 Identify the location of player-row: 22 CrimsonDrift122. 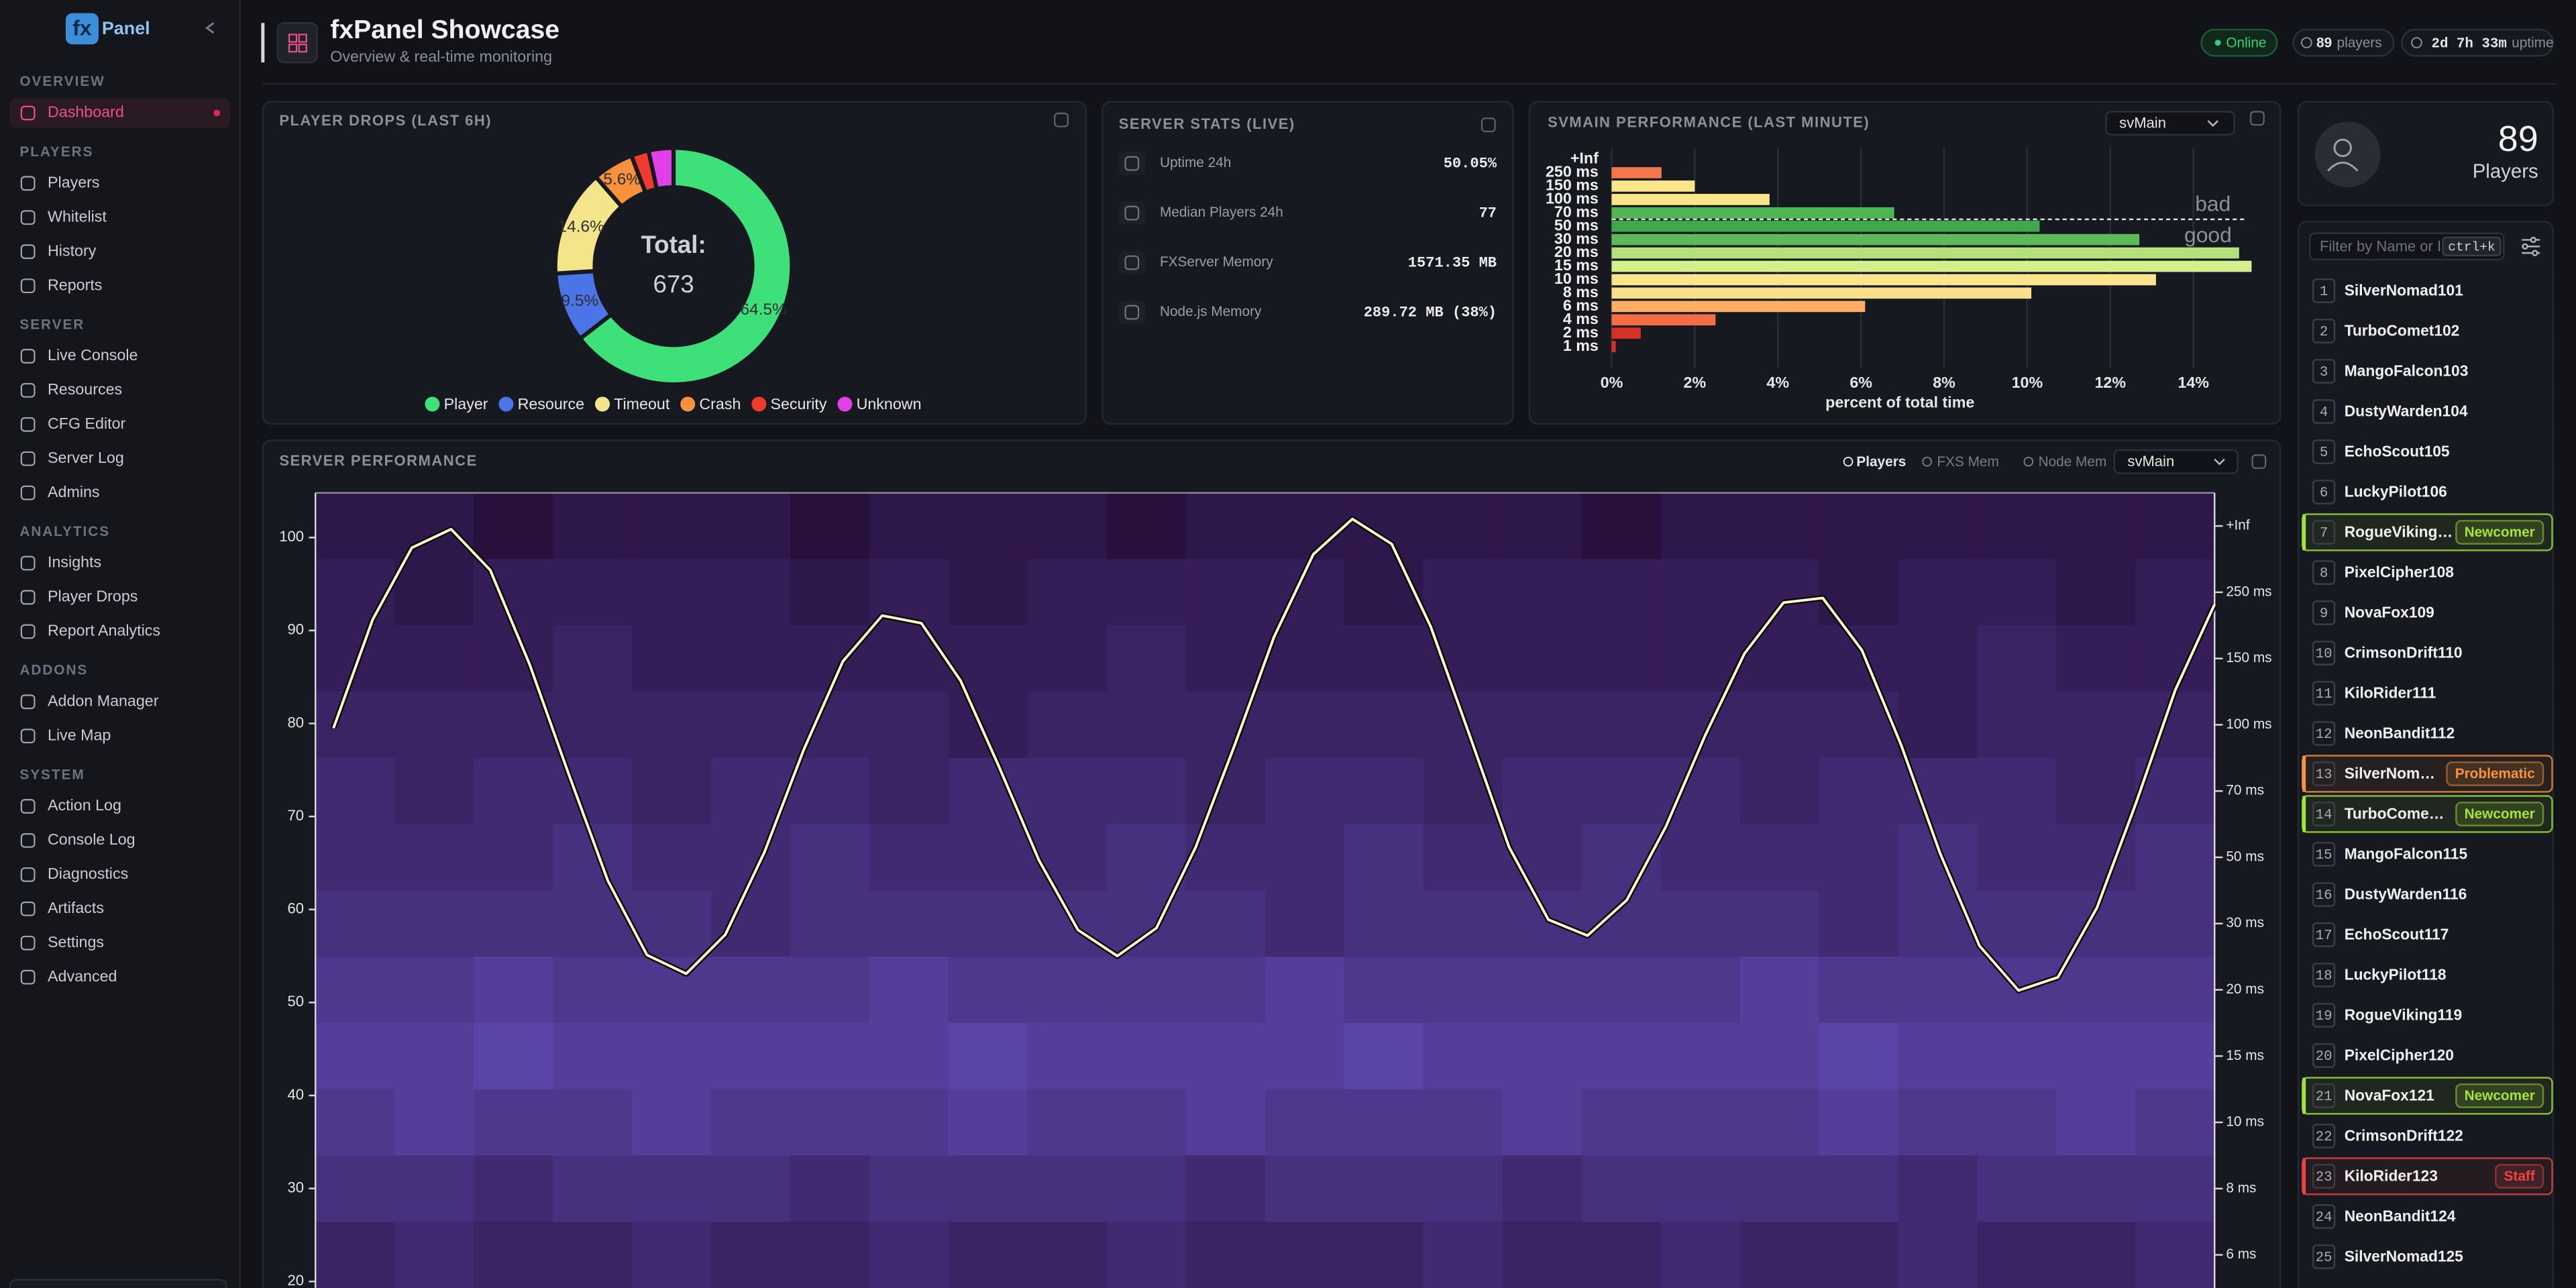
(2427, 1136).